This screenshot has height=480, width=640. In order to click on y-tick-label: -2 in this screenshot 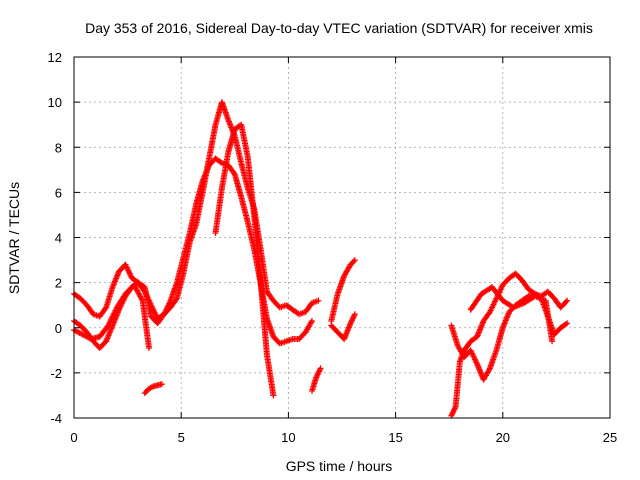, I will do `click(56, 373)`.